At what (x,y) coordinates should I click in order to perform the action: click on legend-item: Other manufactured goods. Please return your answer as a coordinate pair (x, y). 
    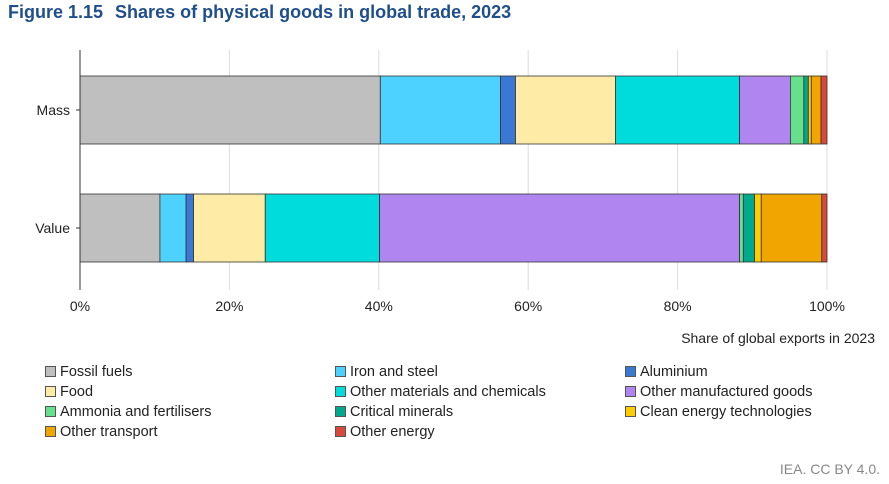
    Looking at the image, I should click on (750, 391).